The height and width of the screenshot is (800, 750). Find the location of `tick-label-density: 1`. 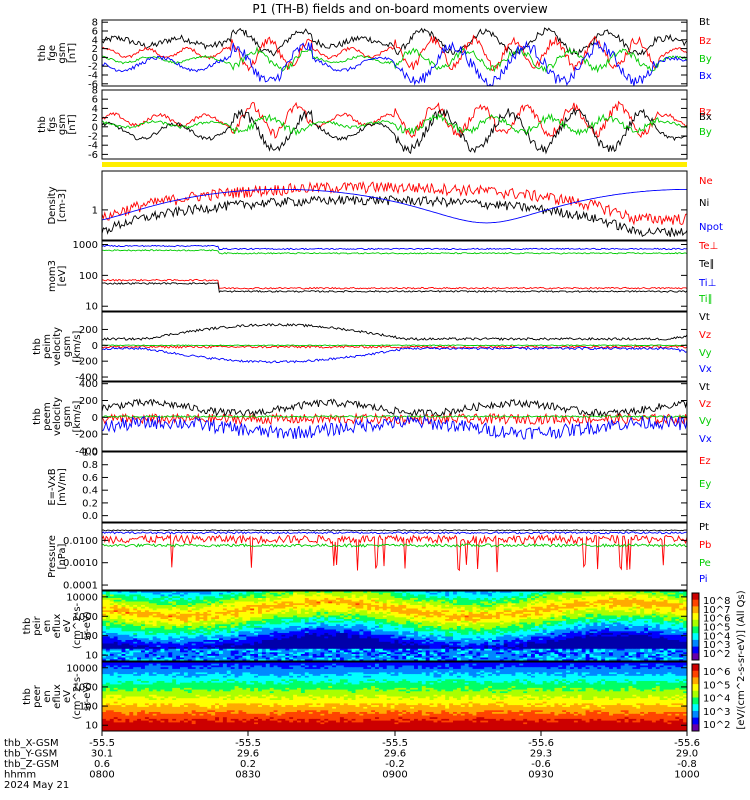

tick-label-density: 1 is located at coordinates (95, 210).